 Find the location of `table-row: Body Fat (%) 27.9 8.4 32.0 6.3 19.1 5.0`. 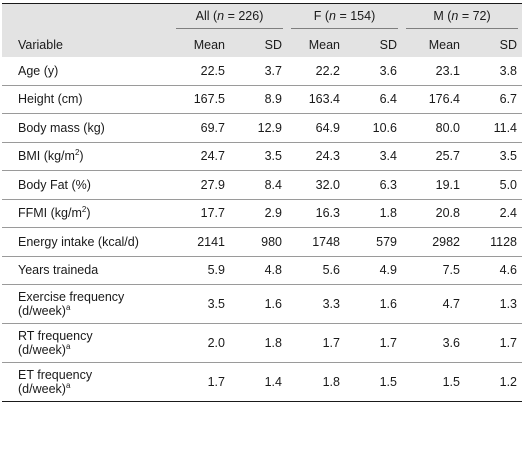

table-row: Body Fat (%) 27.9 8.4 32.0 6.3 19.1 5.0 is located at coordinates (262, 185).